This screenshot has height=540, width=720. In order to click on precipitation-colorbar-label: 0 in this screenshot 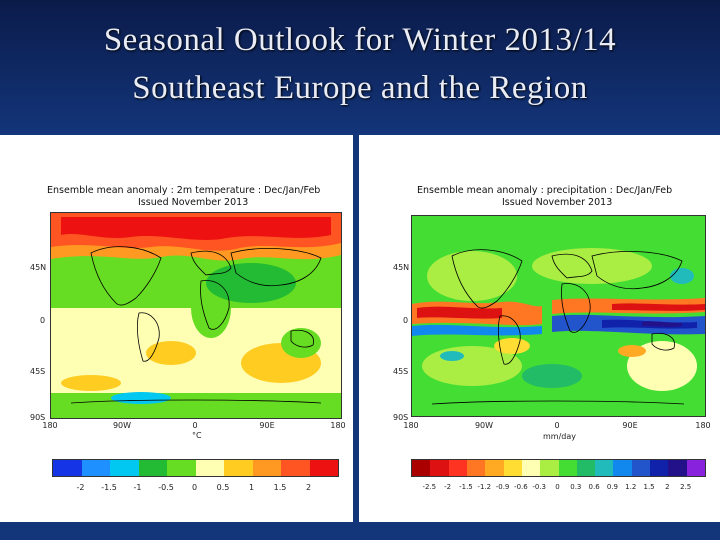, I will do `click(557, 487)`.